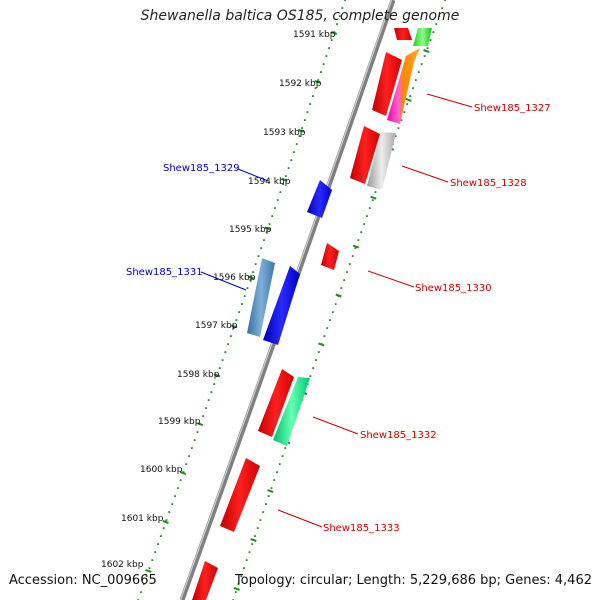 This screenshot has height=600, width=600. I want to click on tick-label: 1596 kbp, so click(234, 278).